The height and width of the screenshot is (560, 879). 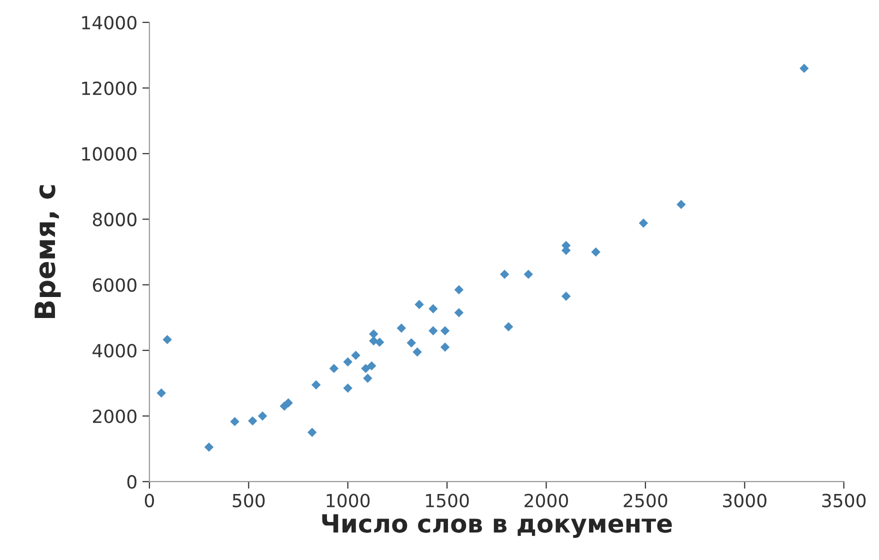 I want to click on x-tick-label: 500, so click(x=248, y=501).